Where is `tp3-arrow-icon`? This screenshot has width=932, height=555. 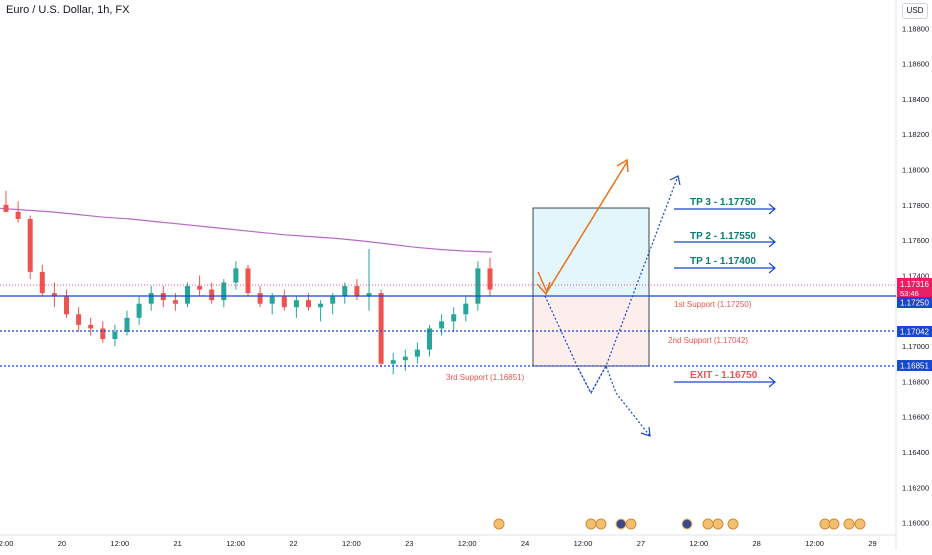
tp3-arrow-icon is located at coordinates (772, 209).